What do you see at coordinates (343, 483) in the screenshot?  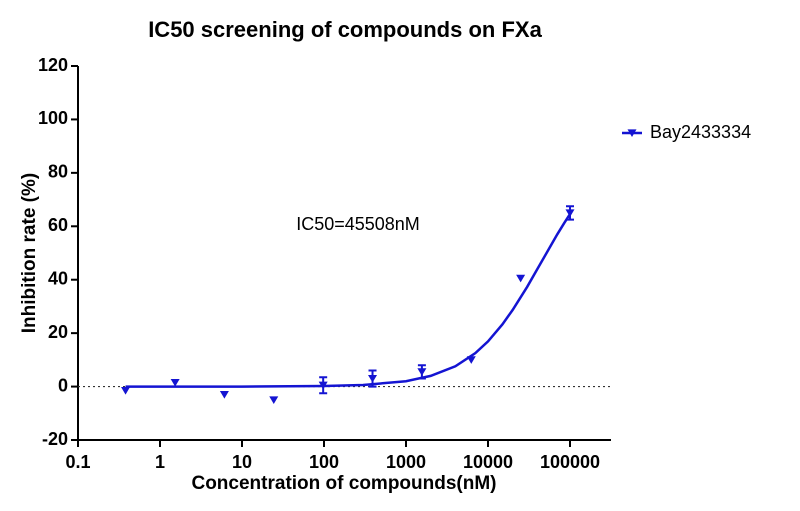 I see `x-axis-label: Concentration of compounds(nM)` at bounding box center [343, 483].